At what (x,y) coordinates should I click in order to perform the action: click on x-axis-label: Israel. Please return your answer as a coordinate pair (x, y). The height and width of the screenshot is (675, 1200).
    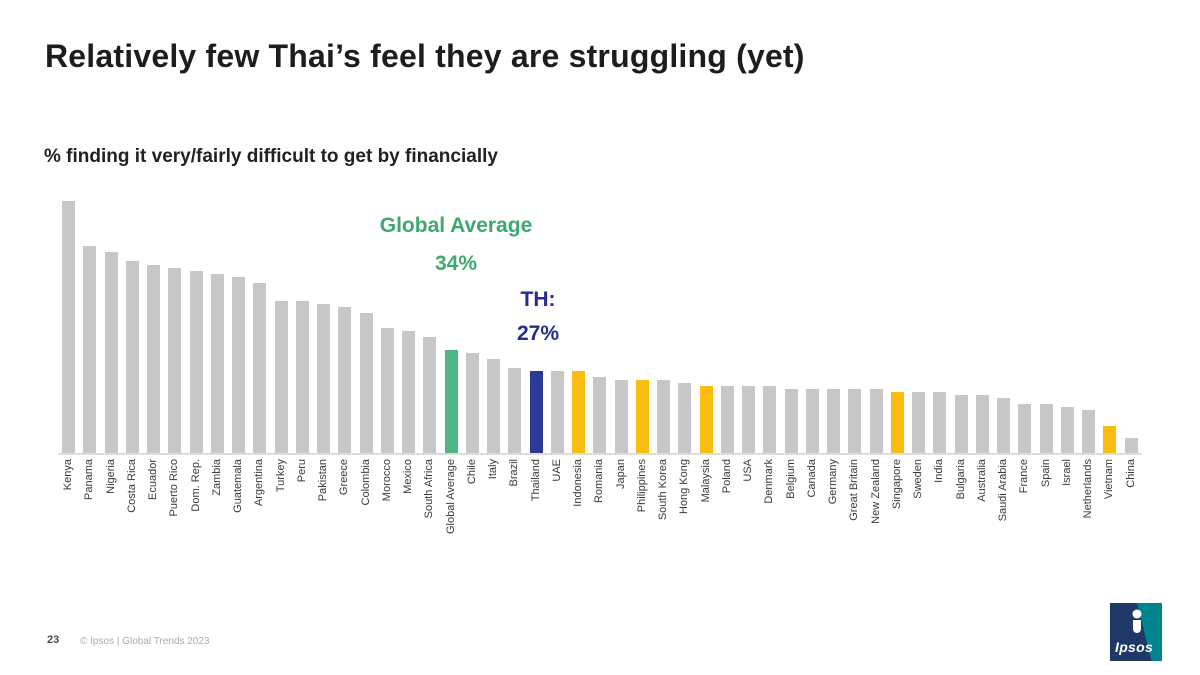
    Looking at the image, I should click on (1066, 472).